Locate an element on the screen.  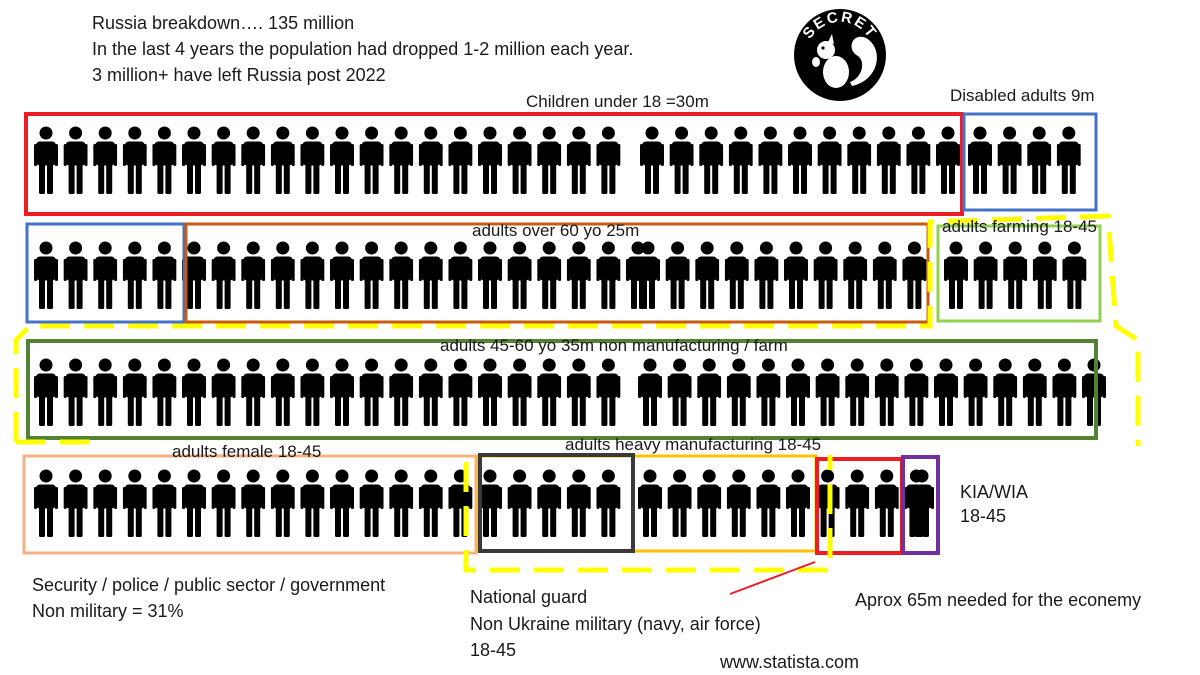
farming-box is located at coordinates (1019, 273).